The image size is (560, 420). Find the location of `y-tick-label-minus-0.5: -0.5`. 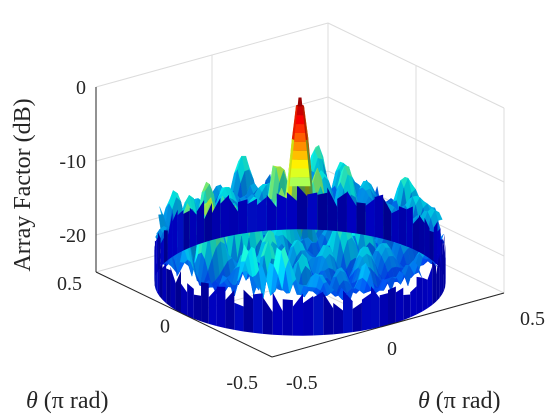

y-tick-label-minus-0.5: -0.5 is located at coordinates (302, 383).